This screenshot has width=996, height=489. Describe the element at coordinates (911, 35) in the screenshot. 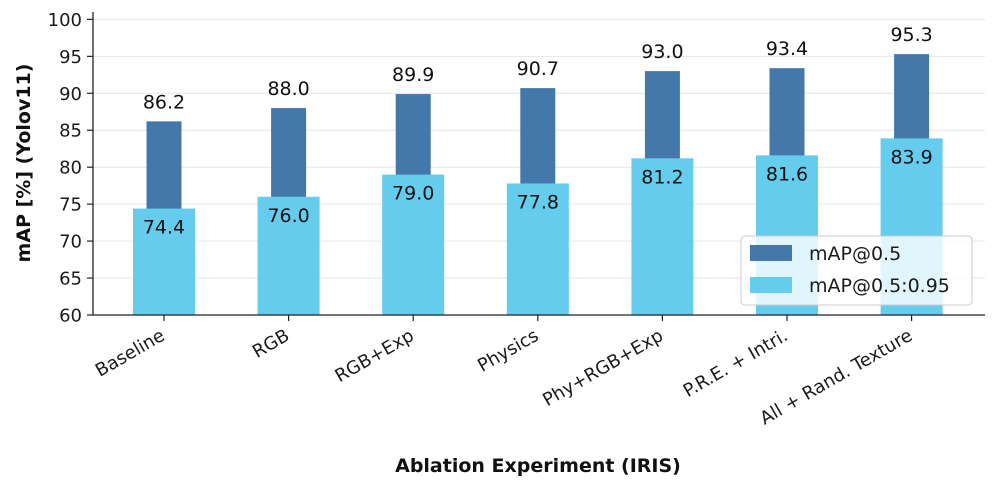

I see `bar-label-map50: 95.3` at that location.